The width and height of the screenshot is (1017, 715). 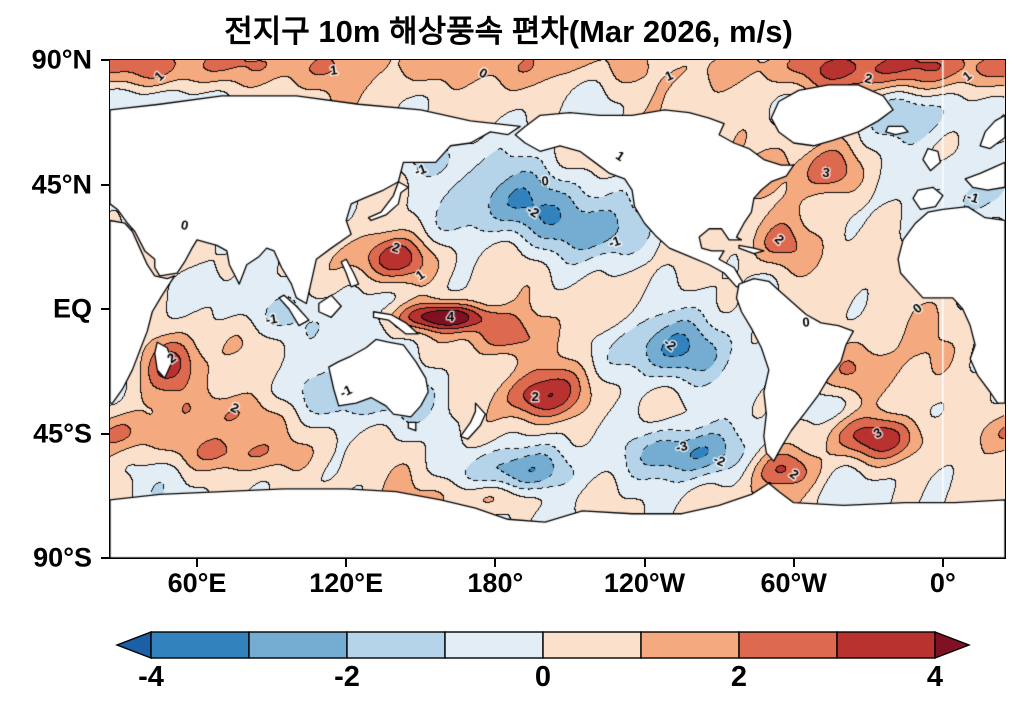 I want to click on x-tick-label: 60°E, so click(x=197, y=583).